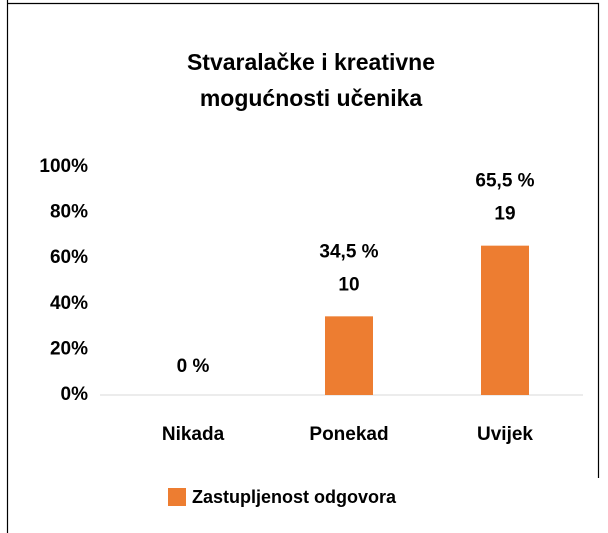 Image resolution: width=608 pixels, height=533 pixels. I want to click on y-tick-label: 100%, so click(63, 166).